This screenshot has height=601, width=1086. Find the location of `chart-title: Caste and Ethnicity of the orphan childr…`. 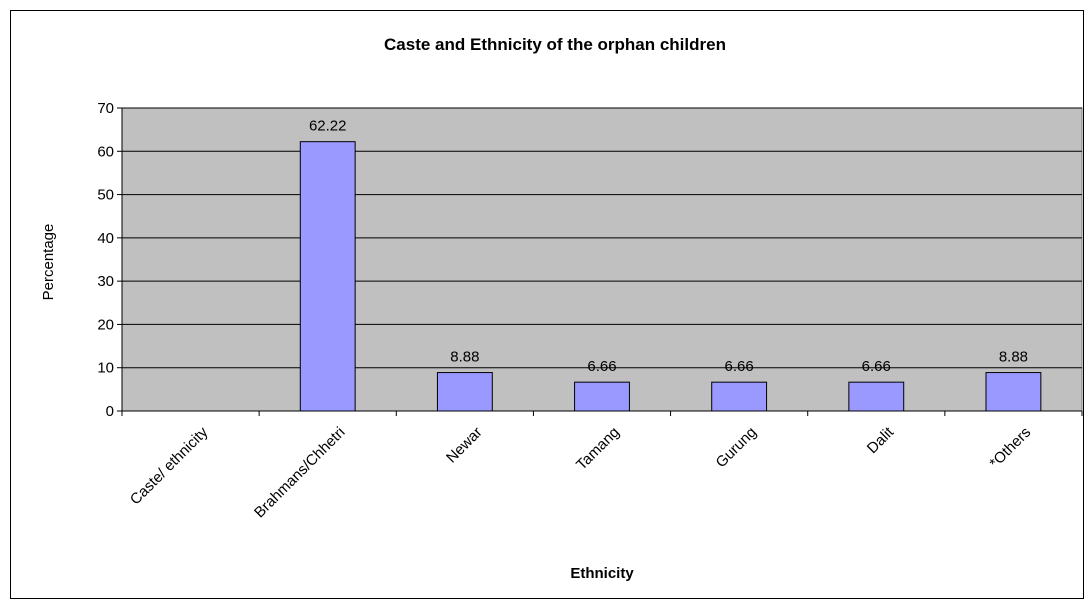

chart-title: Caste and Ethnicity of the orphan childr… is located at coordinates (555, 44).